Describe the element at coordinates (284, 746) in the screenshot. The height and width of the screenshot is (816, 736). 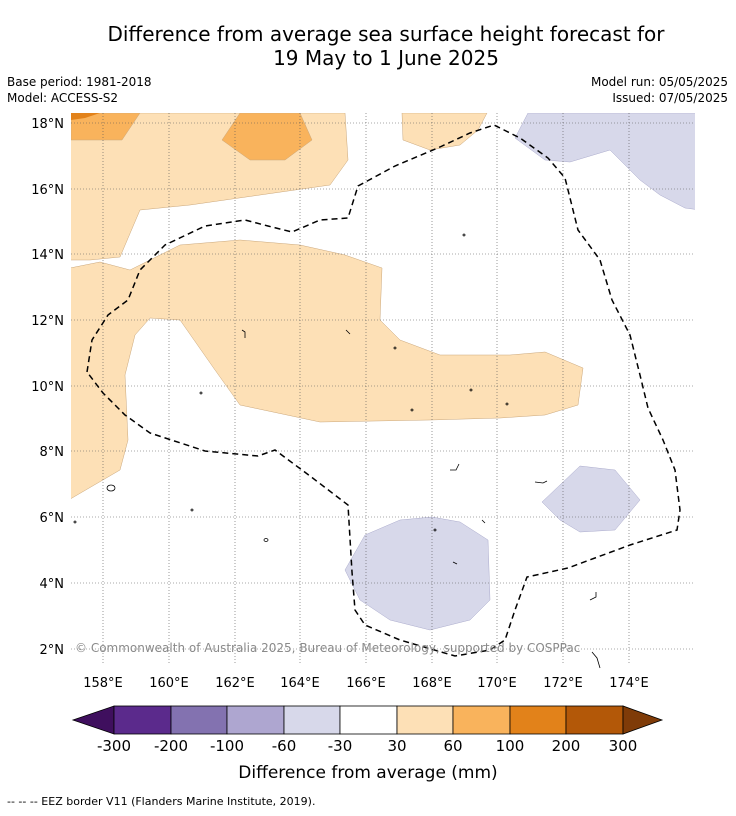
I see `colorbar-tick: -60` at that location.